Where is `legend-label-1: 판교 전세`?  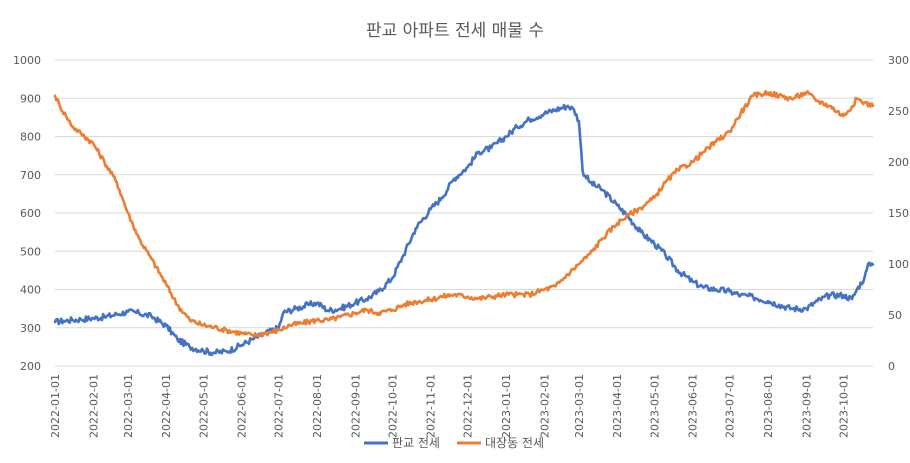
legend-label-1: 판교 전세 is located at coordinates (416, 443).